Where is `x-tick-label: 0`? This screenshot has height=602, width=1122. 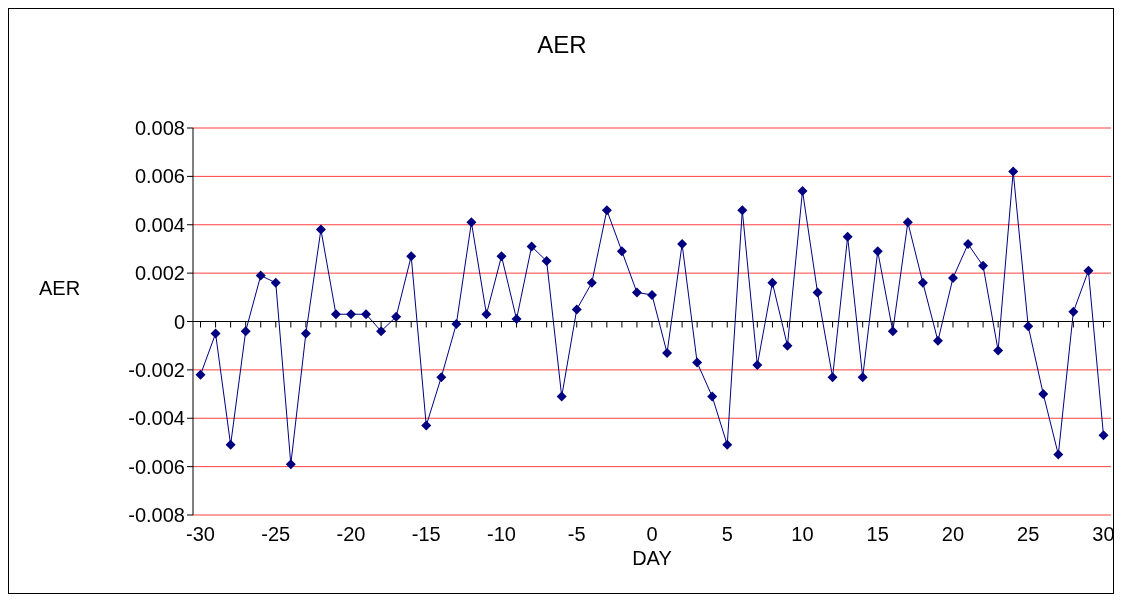 x-tick-label: 0 is located at coordinates (652, 534).